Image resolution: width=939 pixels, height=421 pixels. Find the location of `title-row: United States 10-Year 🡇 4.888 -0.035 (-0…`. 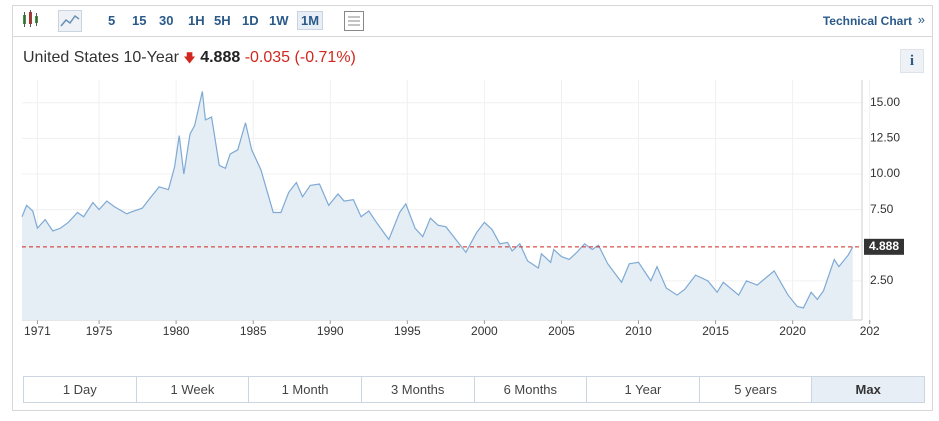

title-row: United States 10-Year 🡇 4.888 -0.035 (-0… is located at coordinates (189, 59).